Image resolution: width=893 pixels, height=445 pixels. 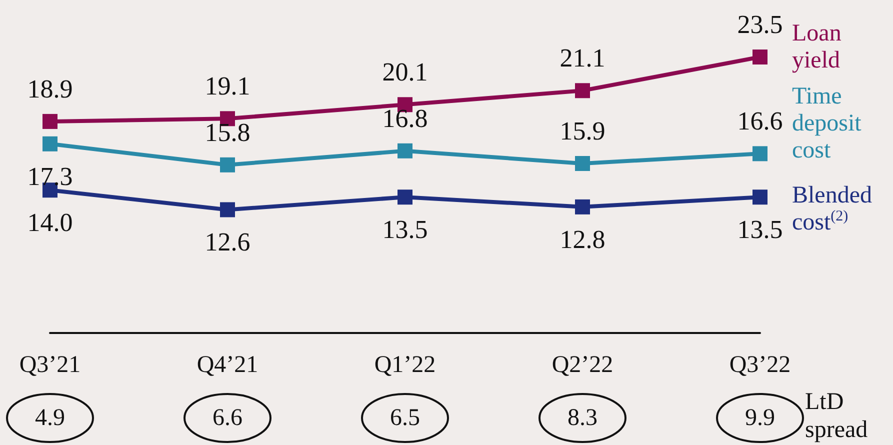 What do you see at coordinates (50, 89) in the screenshot?
I see `data-label: 18.9` at bounding box center [50, 89].